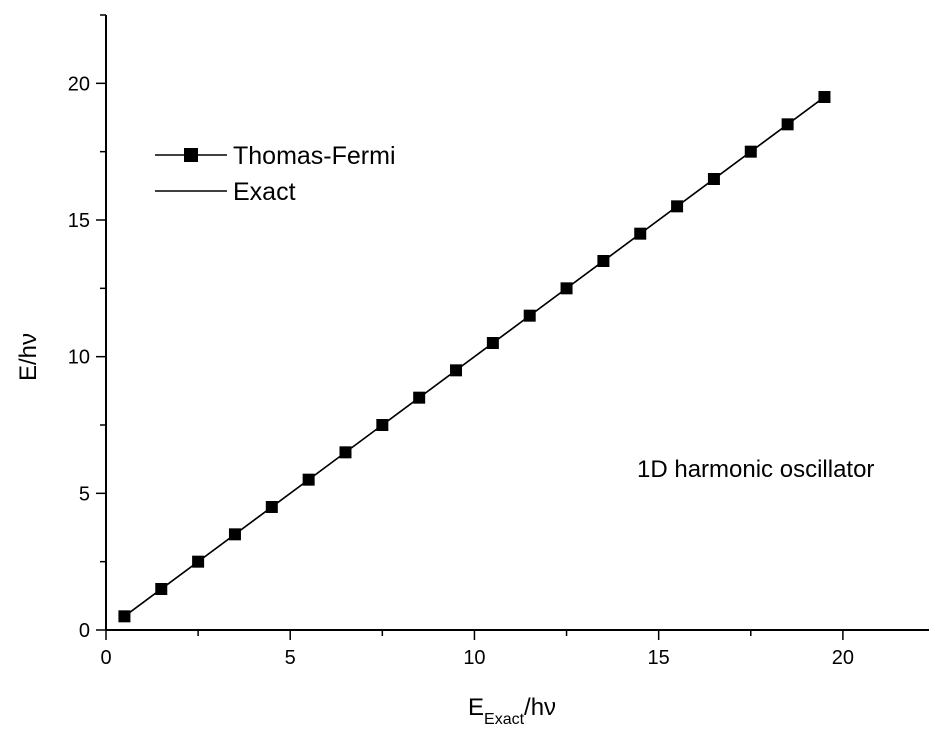  Describe the element at coordinates (28, 357) in the screenshot. I see `y-axis-label: E/hν` at that location.